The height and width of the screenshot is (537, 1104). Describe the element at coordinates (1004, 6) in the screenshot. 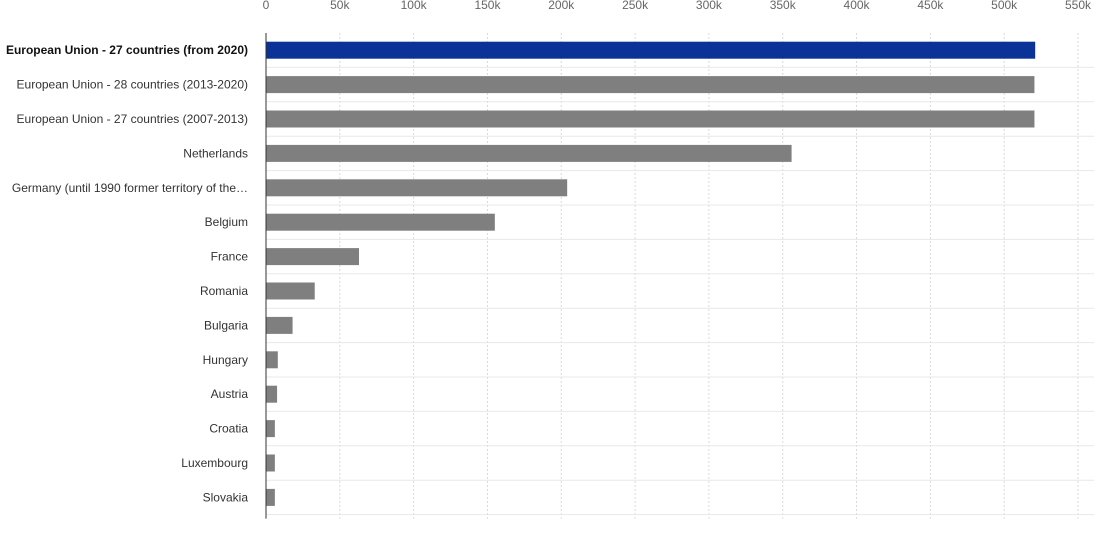

I see `x-tick-label: 500k` at that location.